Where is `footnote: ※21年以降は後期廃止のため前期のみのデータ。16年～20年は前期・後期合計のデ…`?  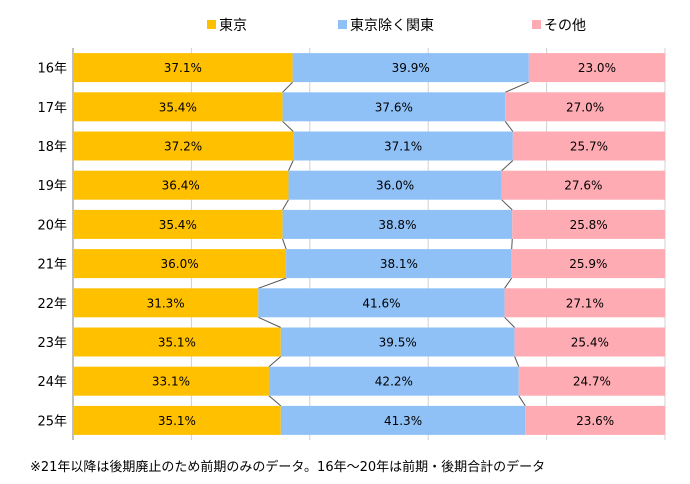
footnote: ※21年以降は後期廃止のため前期のみのデータ。16年～20年は前期・後期合計のデ… is located at coordinates (288, 467).